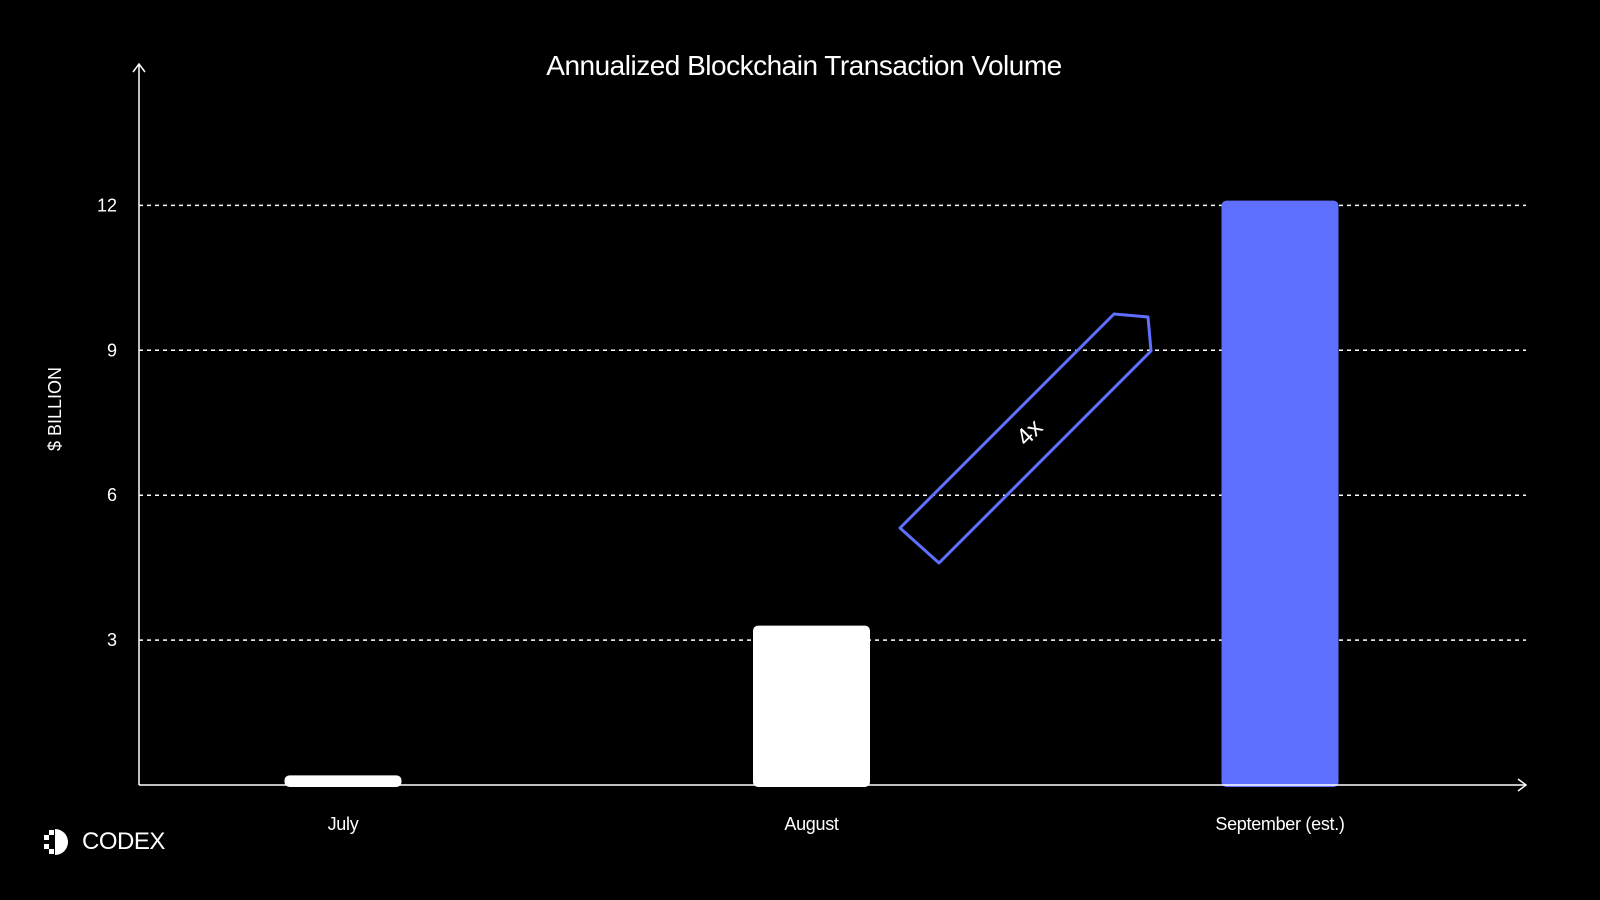  Describe the element at coordinates (343, 824) in the screenshot. I see `x-tick-label: July` at that location.